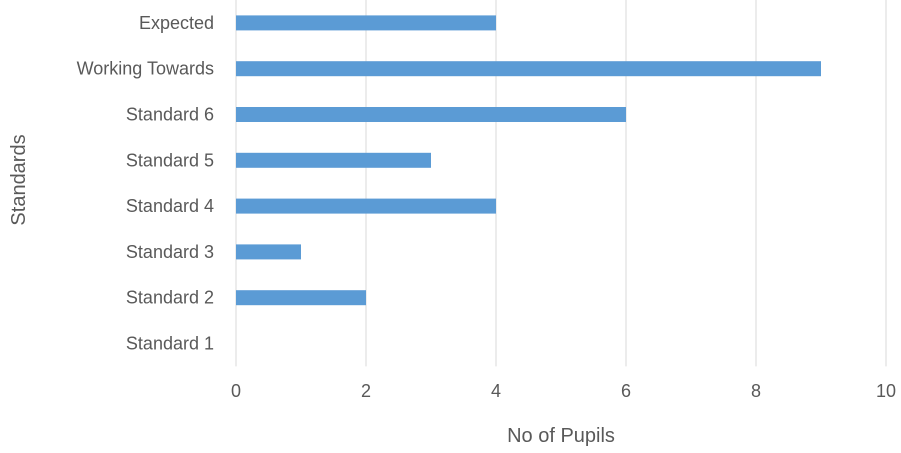 The image size is (901, 453). What do you see at coordinates (886, 391) in the screenshot?
I see `x-tick-label-10: 10` at bounding box center [886, 391].